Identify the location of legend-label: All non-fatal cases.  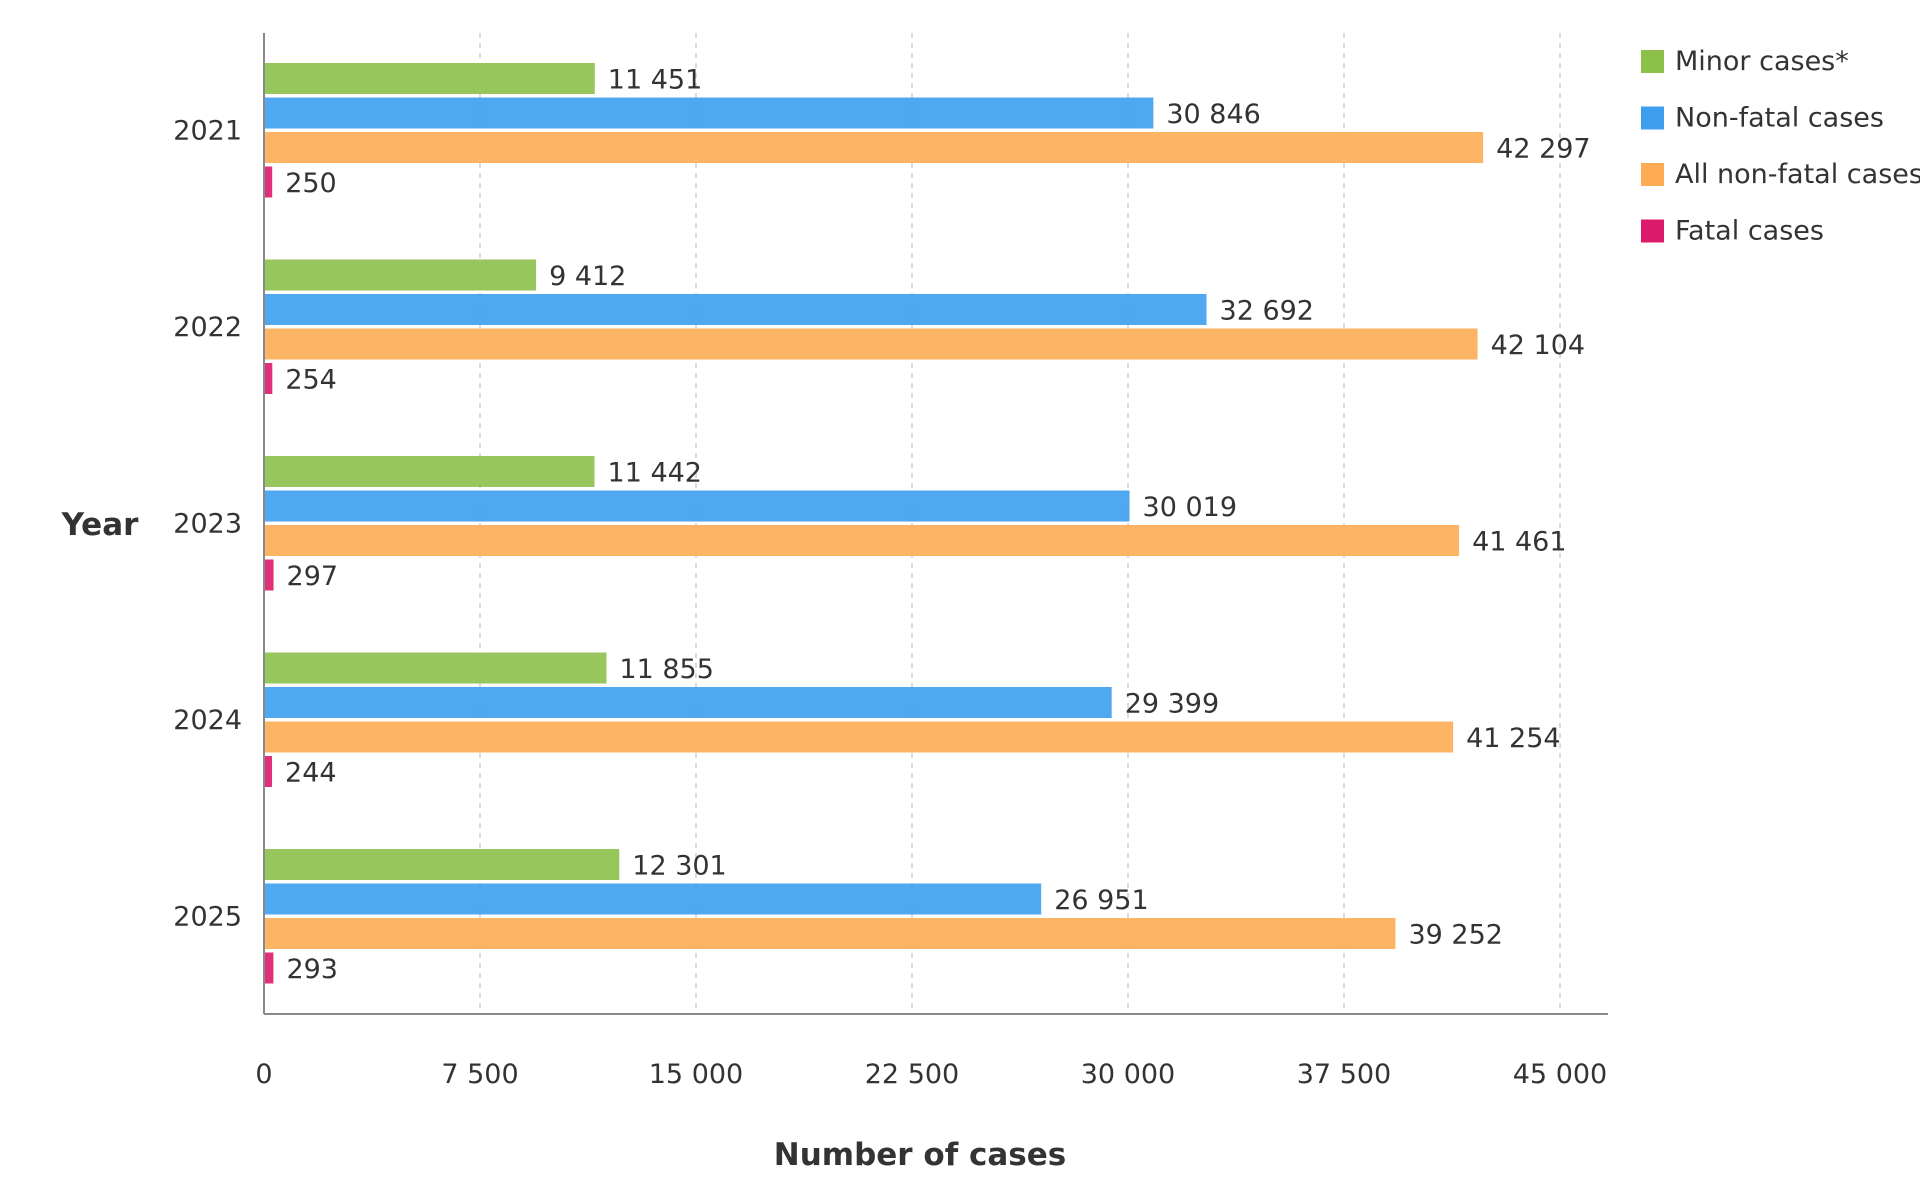
(1797, 174).